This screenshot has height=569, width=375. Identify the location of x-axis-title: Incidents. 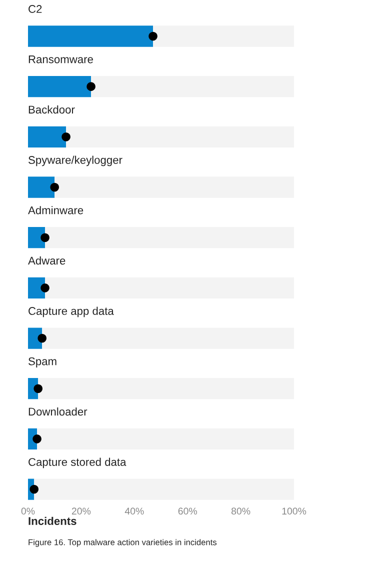
(52, 520).